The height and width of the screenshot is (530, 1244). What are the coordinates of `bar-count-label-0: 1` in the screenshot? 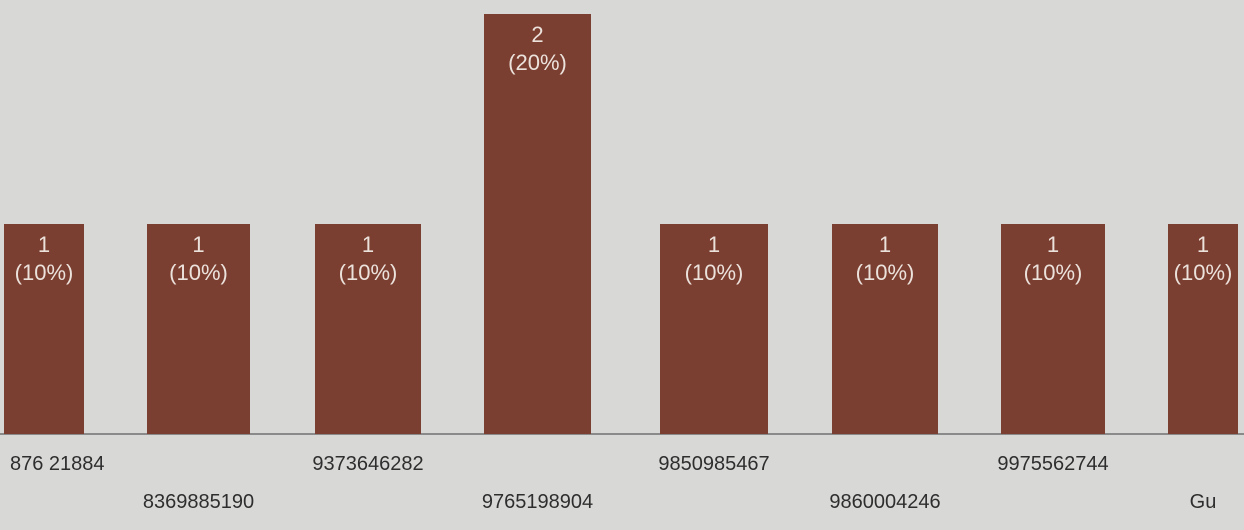 It's located at (44, 244).